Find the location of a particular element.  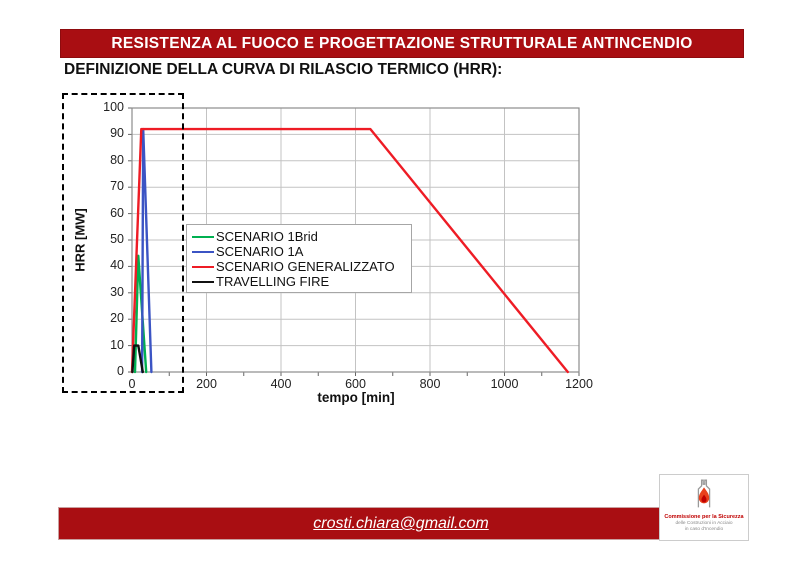

x-tick-label: 1000 is located at coordinates (504, 384).